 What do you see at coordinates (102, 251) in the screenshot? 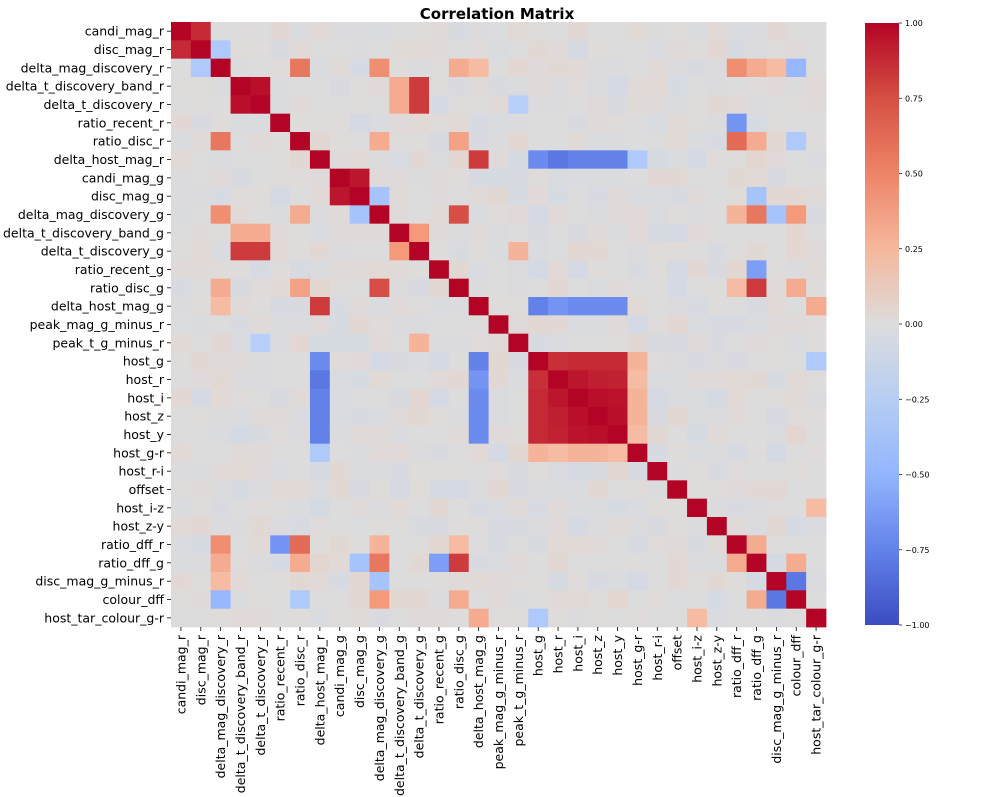
I see `y-tick-label: delta_t_discovery_g` at bounding box center [102, 251].